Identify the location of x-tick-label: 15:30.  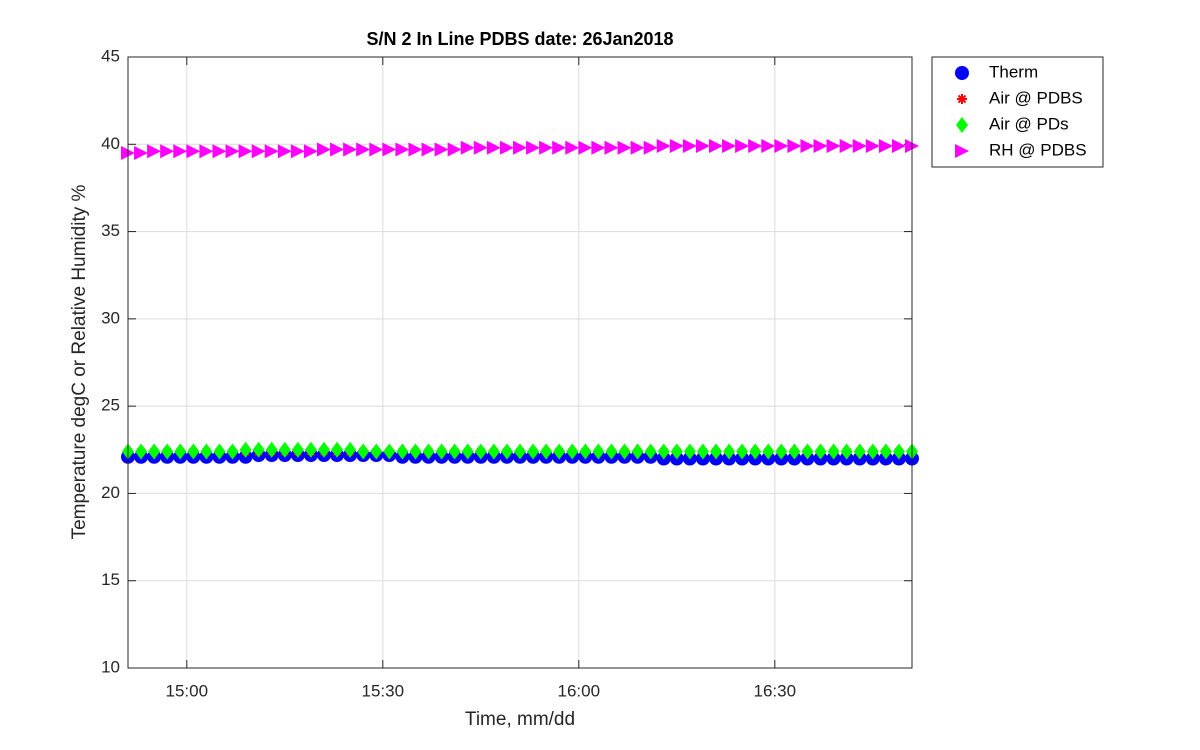
(383, 690).